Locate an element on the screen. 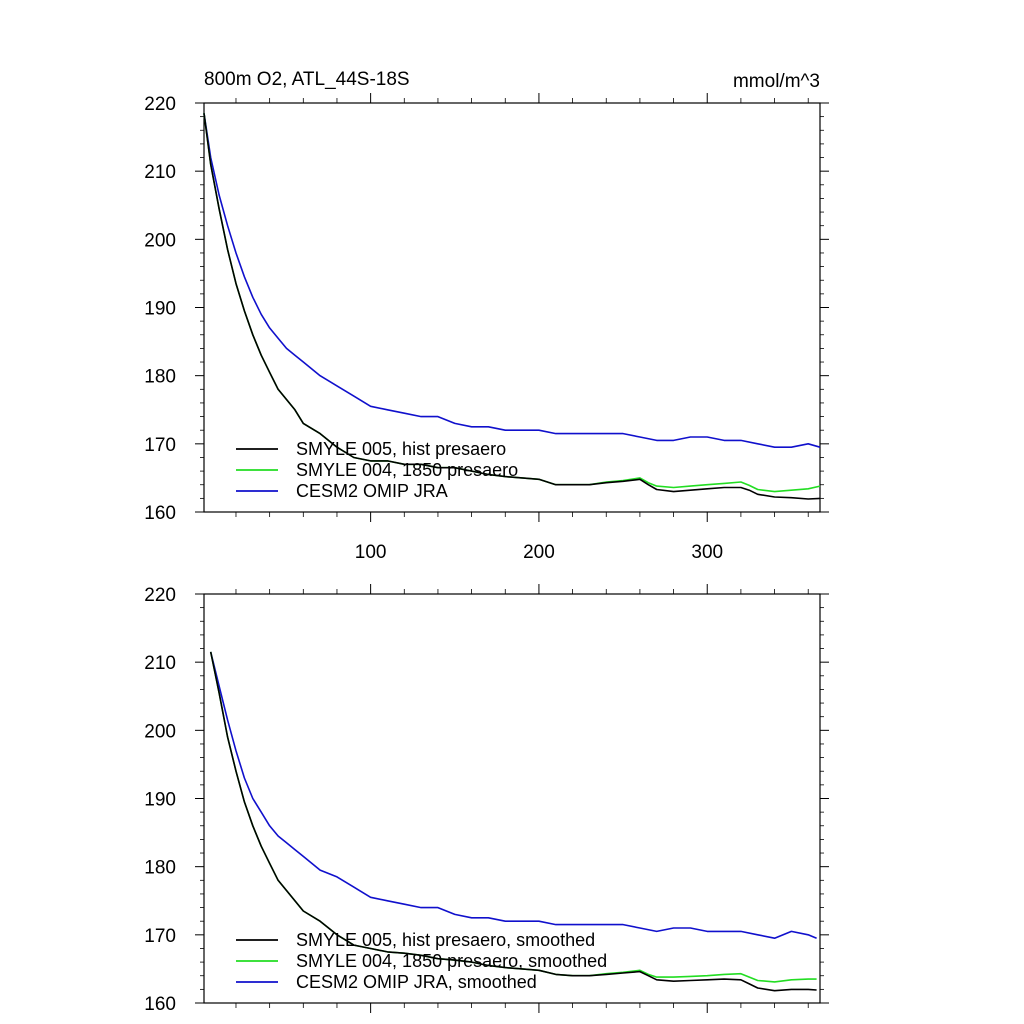 This screenshot has width=1024, height=1024. legend-label-1: SMYLE 004, 1850 presaero is located at coordinates (407, 470).